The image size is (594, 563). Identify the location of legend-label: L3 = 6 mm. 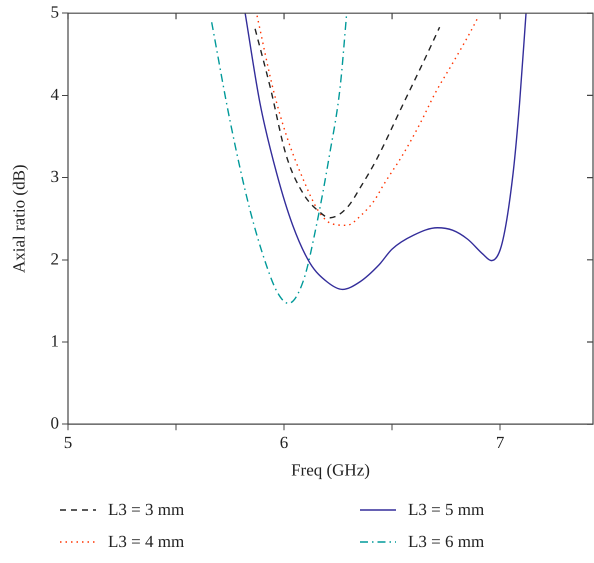
(446, 542).